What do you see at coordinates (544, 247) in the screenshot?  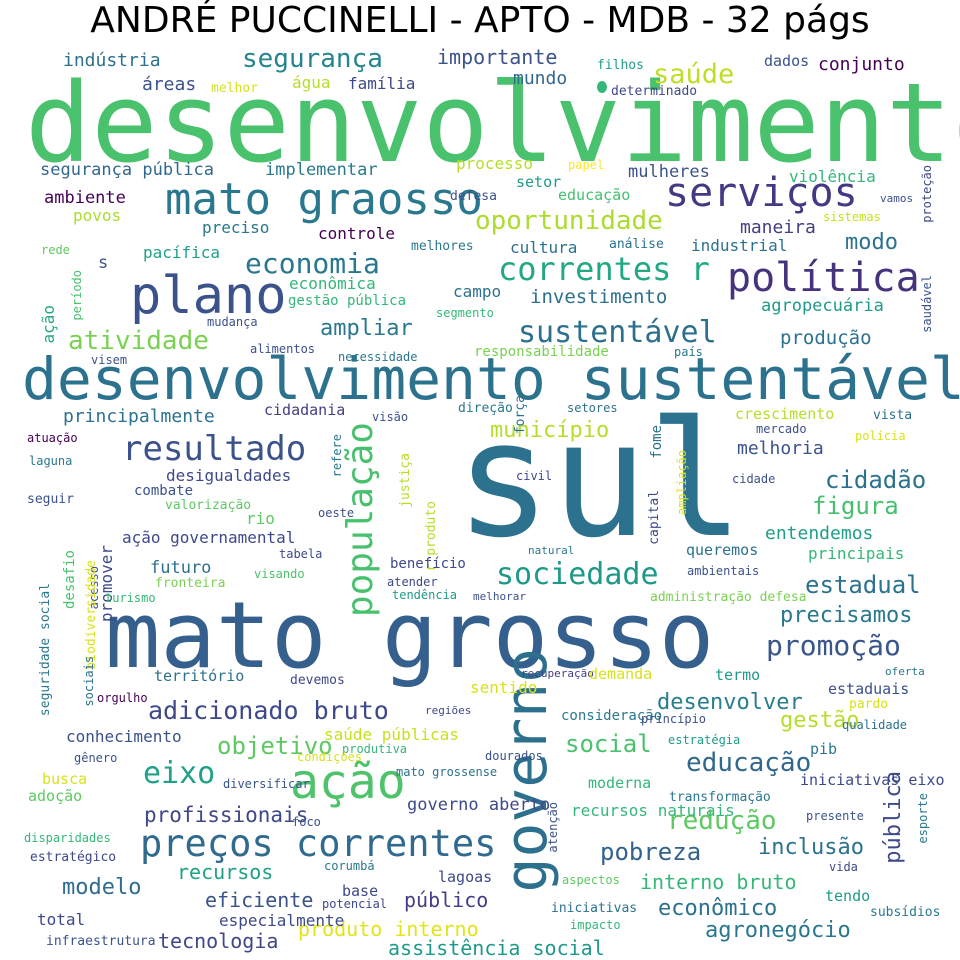 I see `word-cultura: cultura` at bounding box center [544, 247].